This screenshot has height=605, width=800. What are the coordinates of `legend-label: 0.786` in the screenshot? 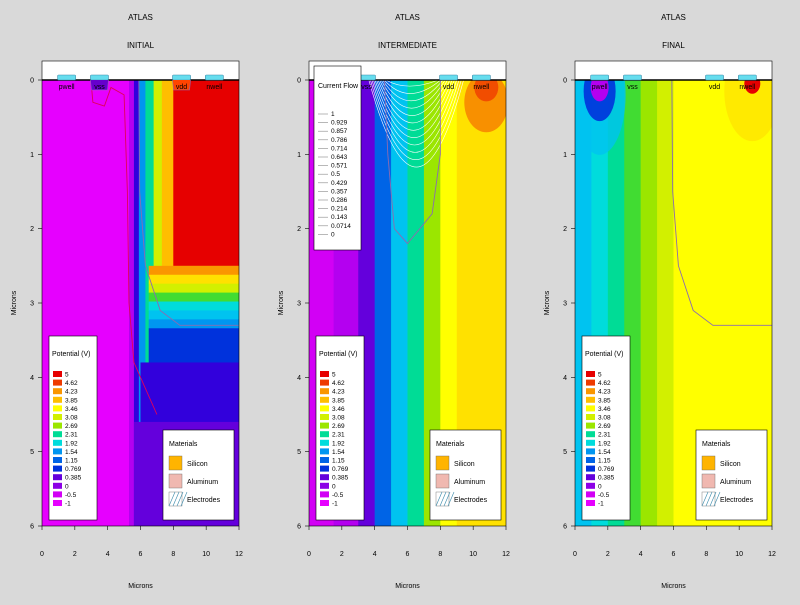 It's located at (339, 140).